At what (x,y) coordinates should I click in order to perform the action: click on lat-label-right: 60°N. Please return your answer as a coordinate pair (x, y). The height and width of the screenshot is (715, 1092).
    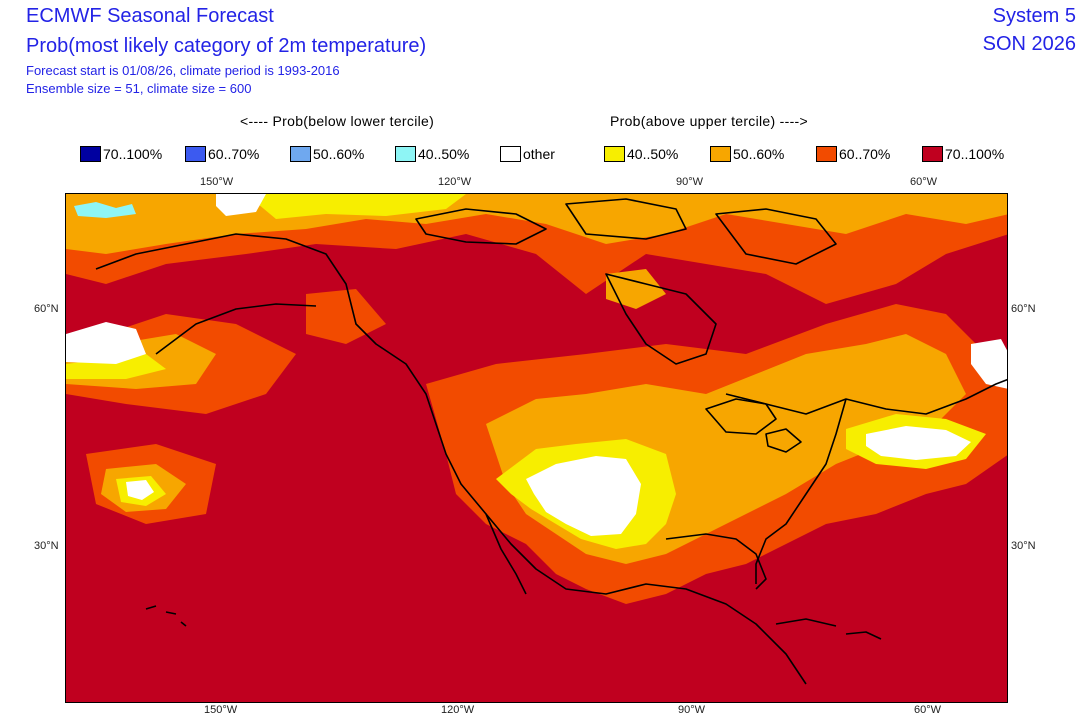
    Looking at the image, I should click on (1023, 309).